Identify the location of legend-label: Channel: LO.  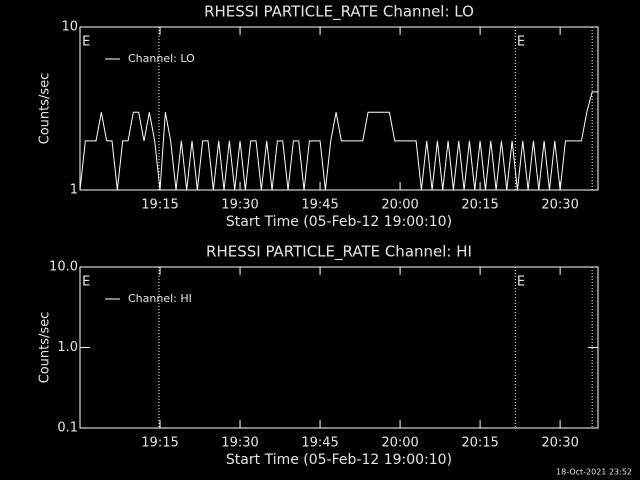
(161, 58).